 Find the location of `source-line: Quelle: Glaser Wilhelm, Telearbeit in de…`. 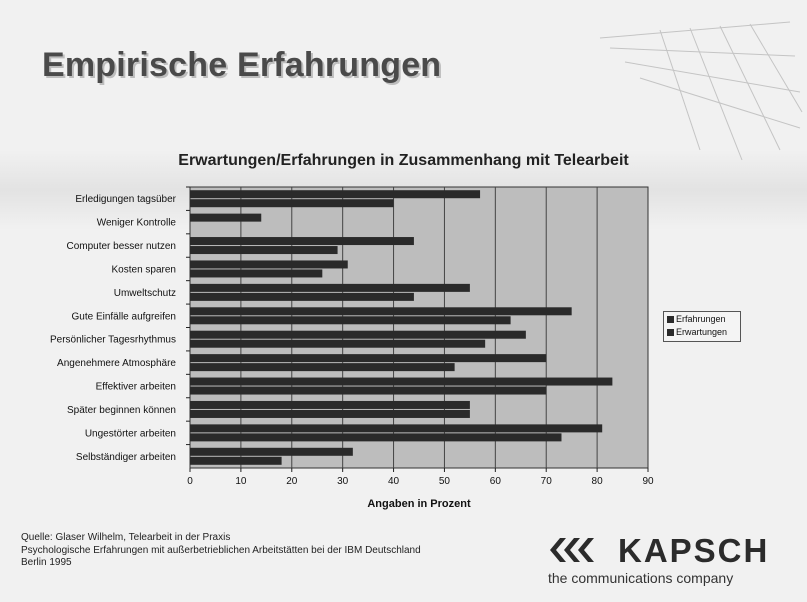

source-line: Quelle: Glaser Wilhelm, Telearbeit in de… is located at coordinates (126, 537).